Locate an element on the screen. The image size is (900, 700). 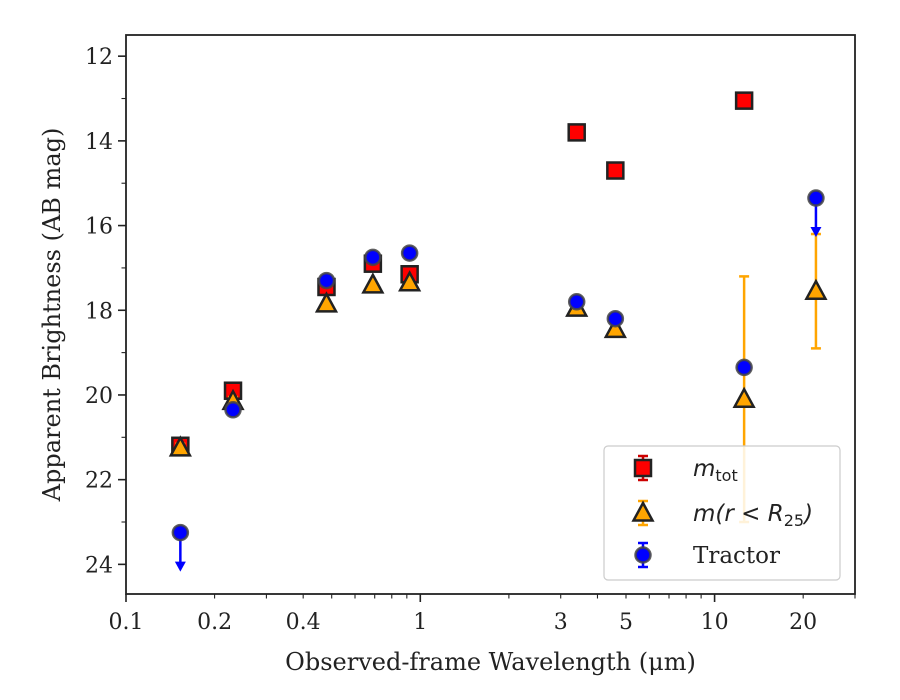
x-tick-label: 20 is located at coordinates (803, 622).